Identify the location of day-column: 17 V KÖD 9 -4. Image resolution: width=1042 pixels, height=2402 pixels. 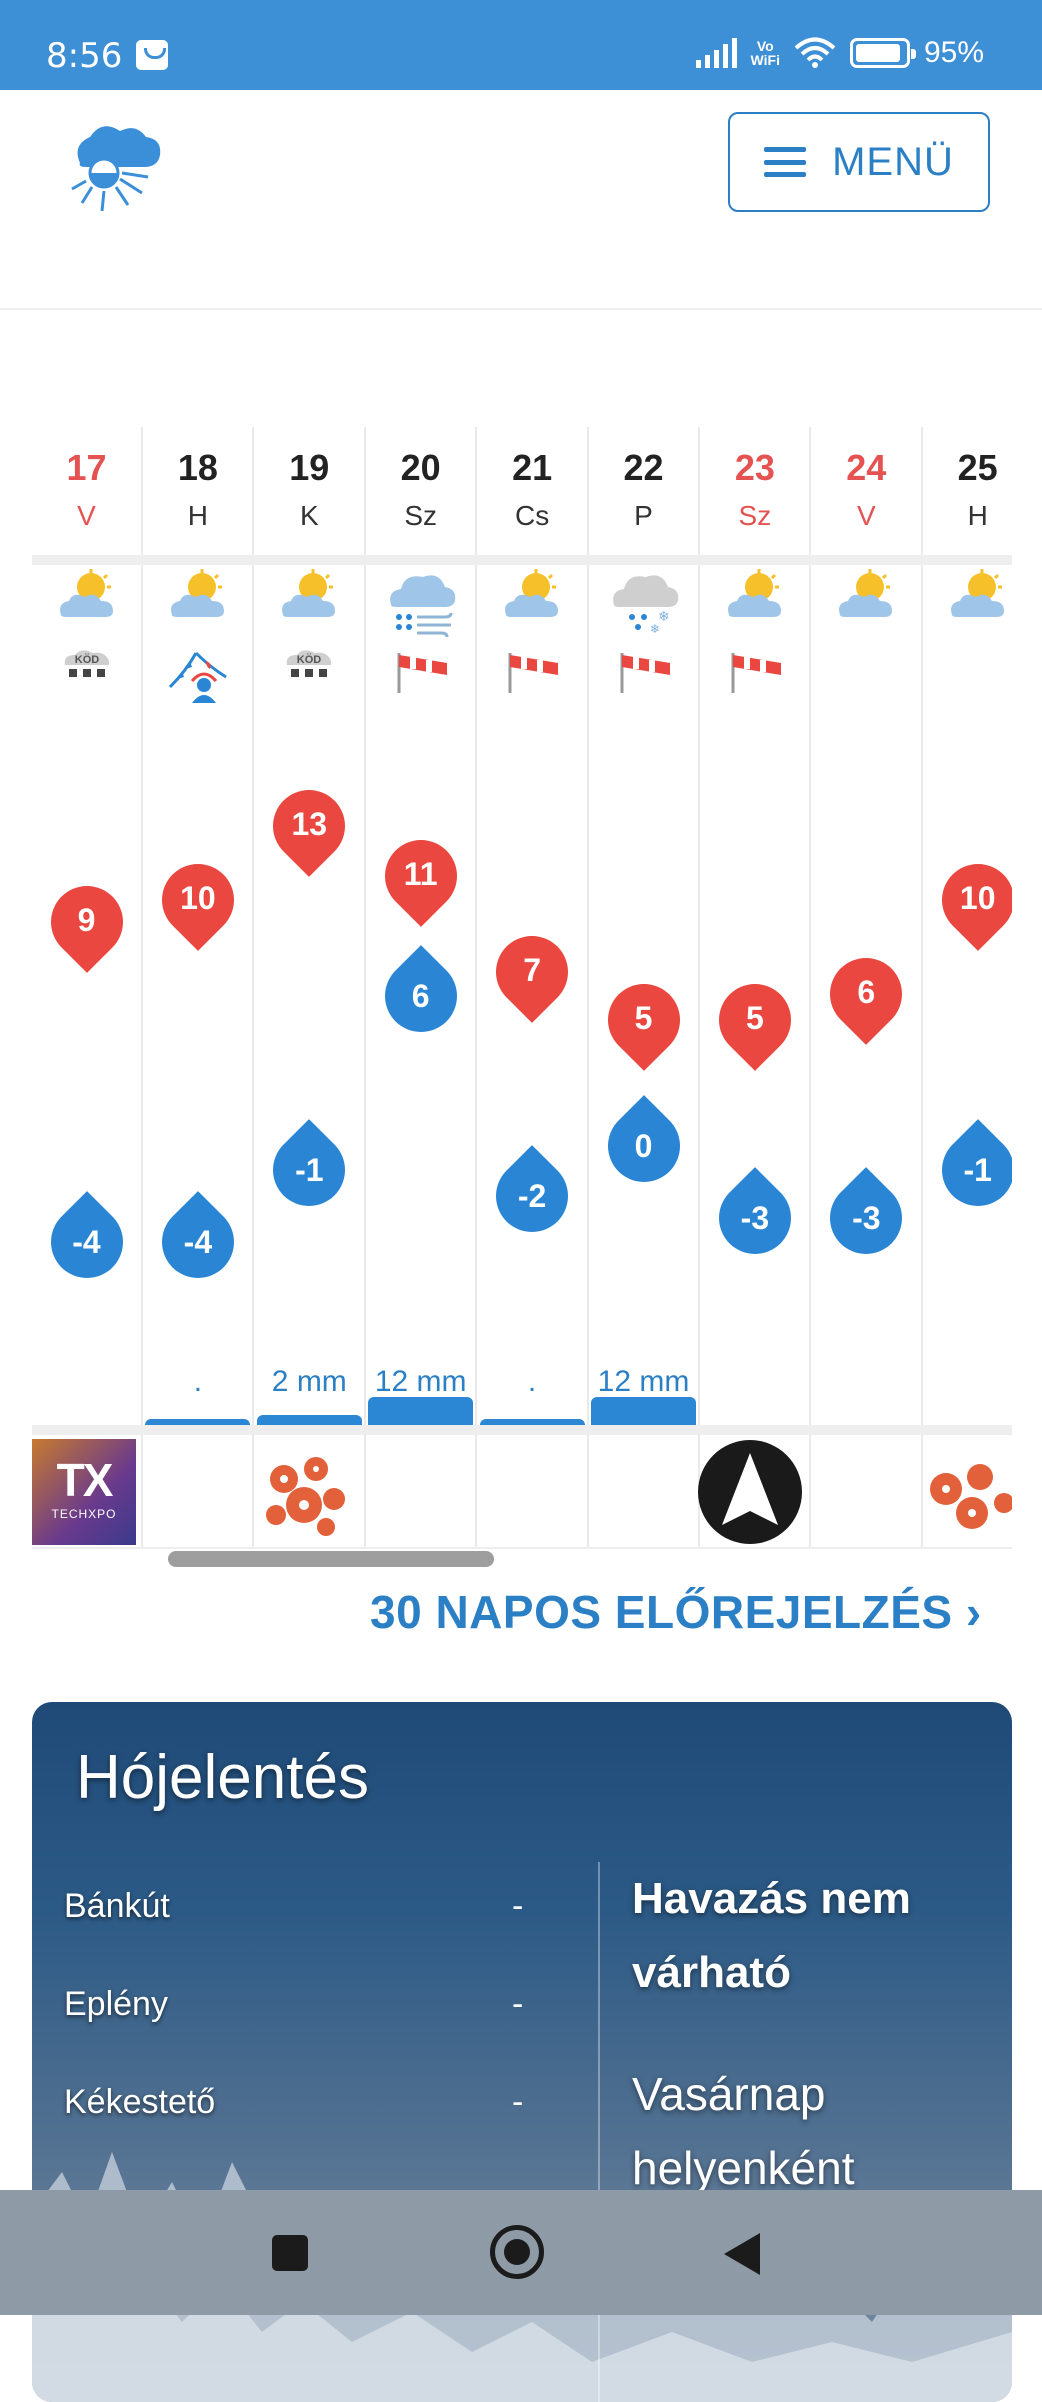
(87, 988).